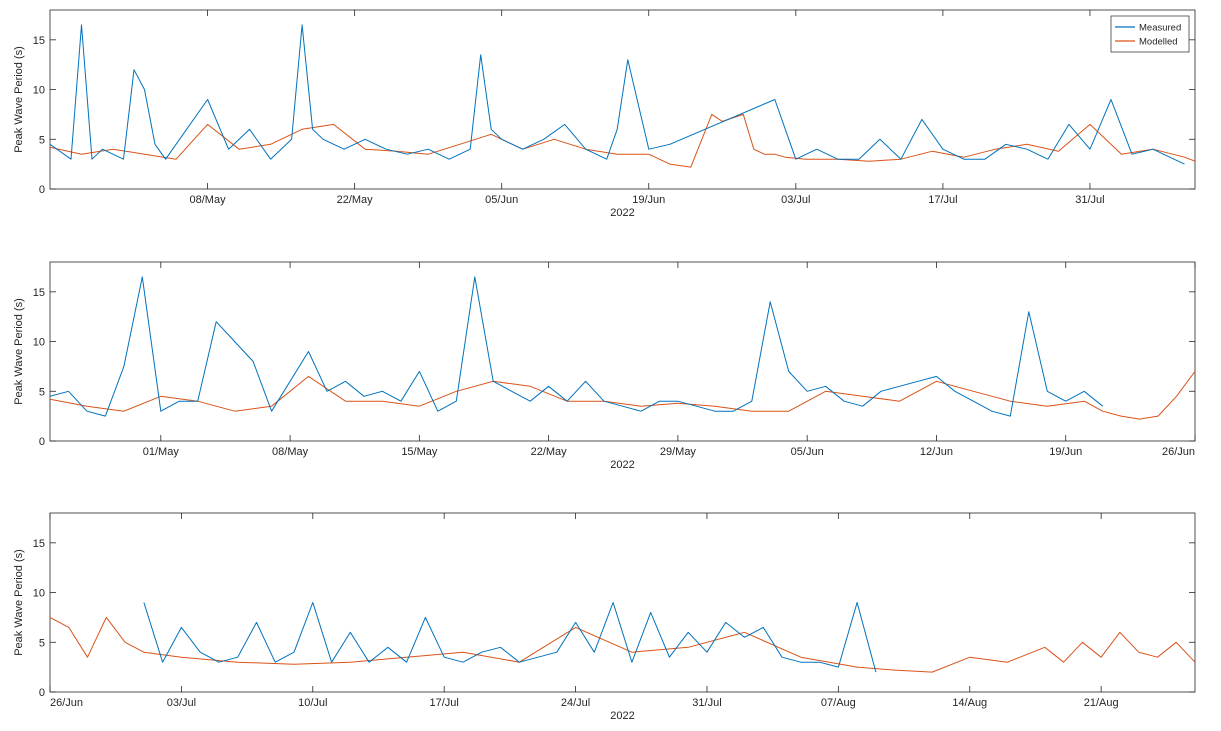  Describe the element at coordinates (1160, 28) in the screenshot. I see `legend-label-measured: Measured` at that location.